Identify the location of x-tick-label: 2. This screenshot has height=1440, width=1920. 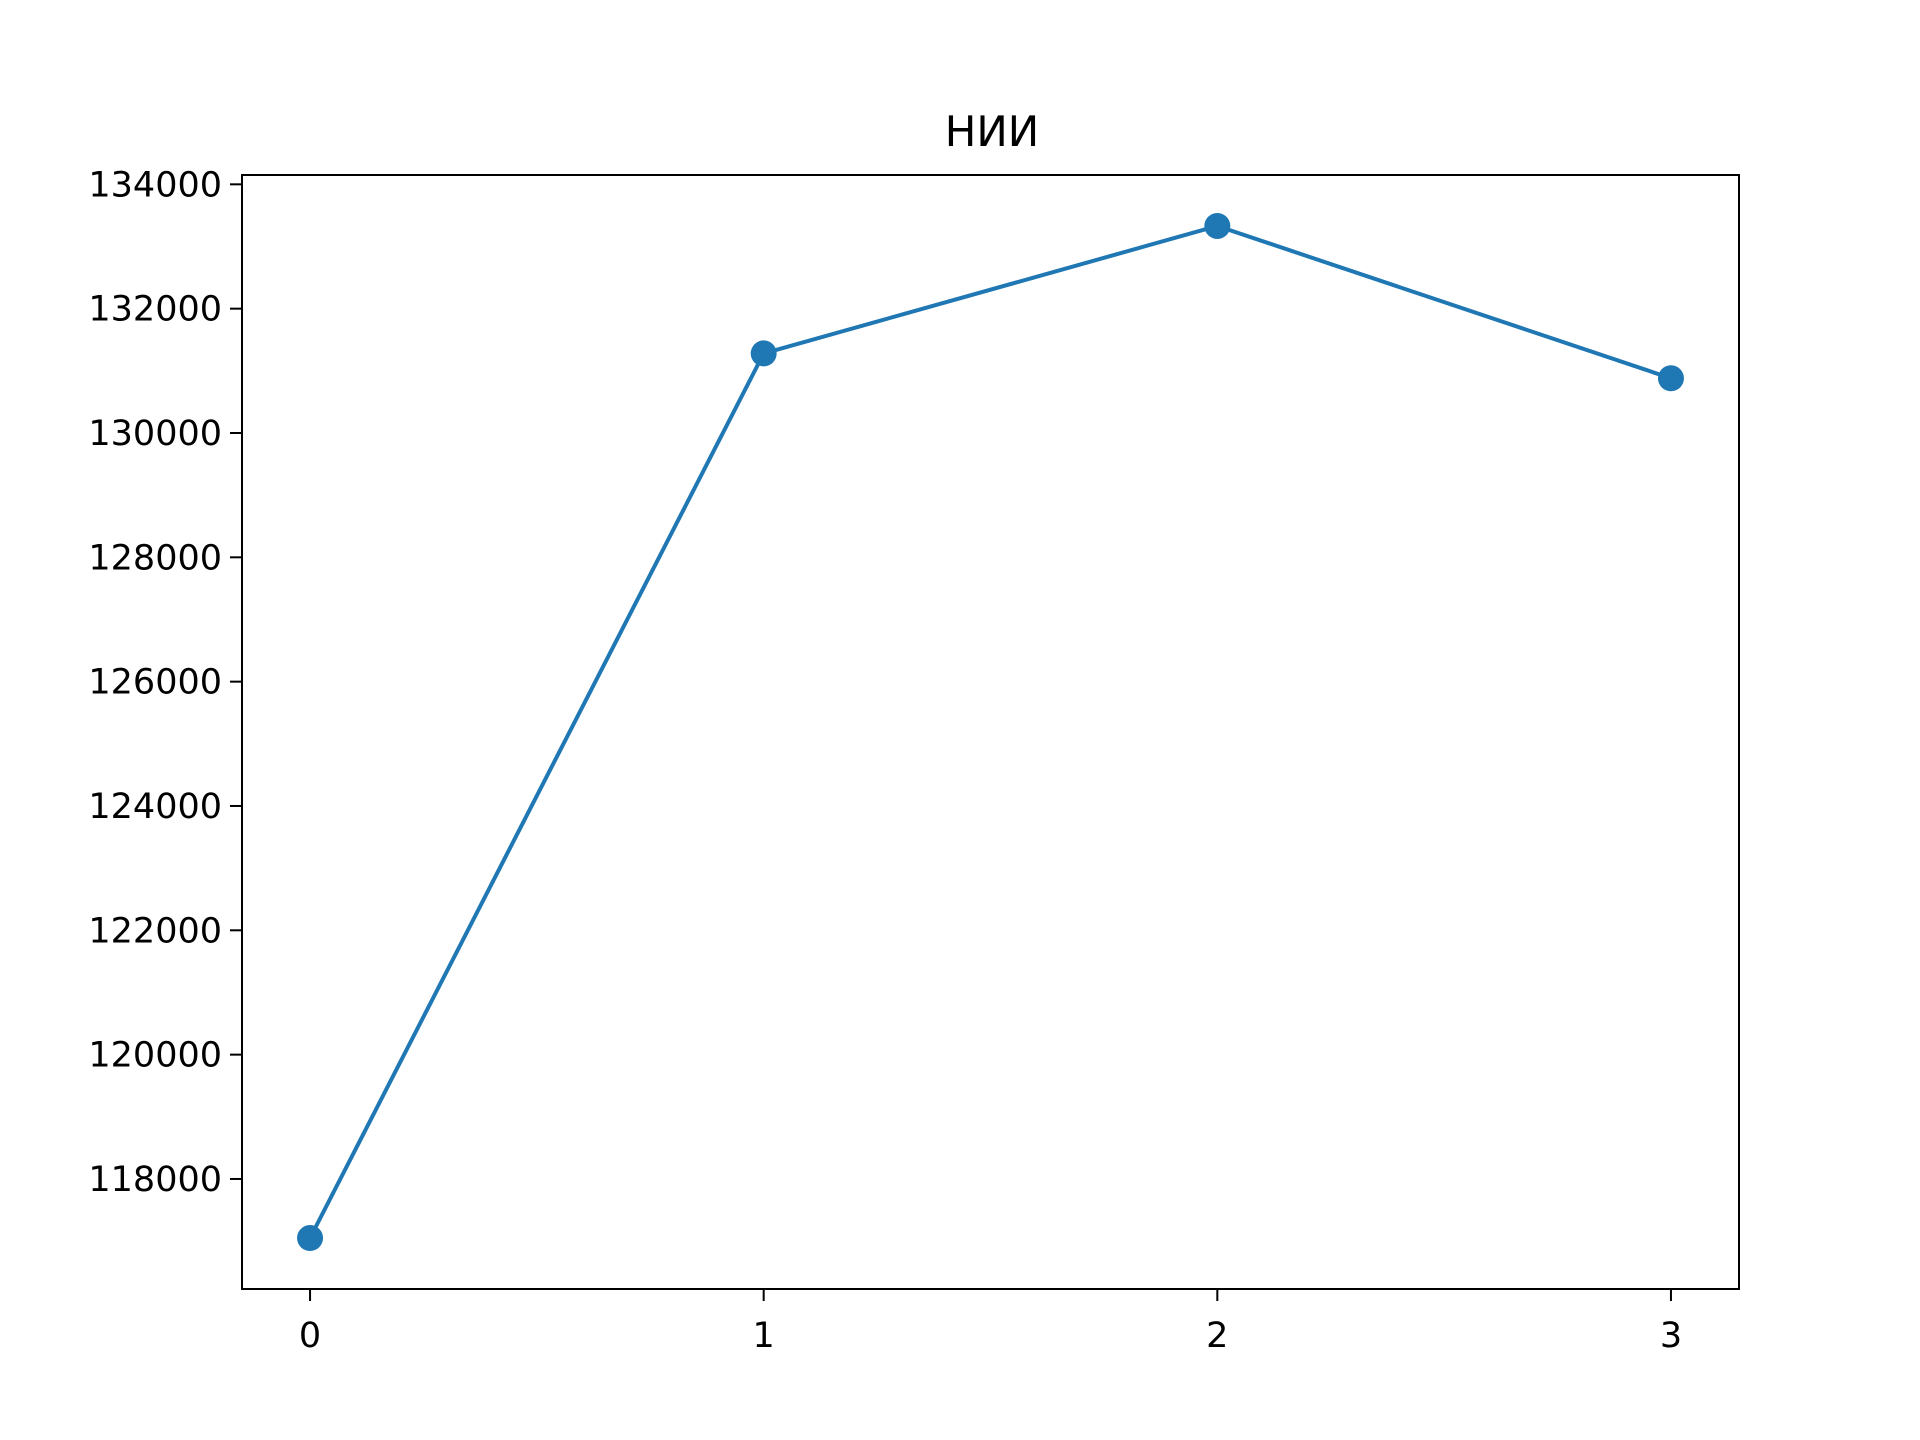
(1217, 1336).